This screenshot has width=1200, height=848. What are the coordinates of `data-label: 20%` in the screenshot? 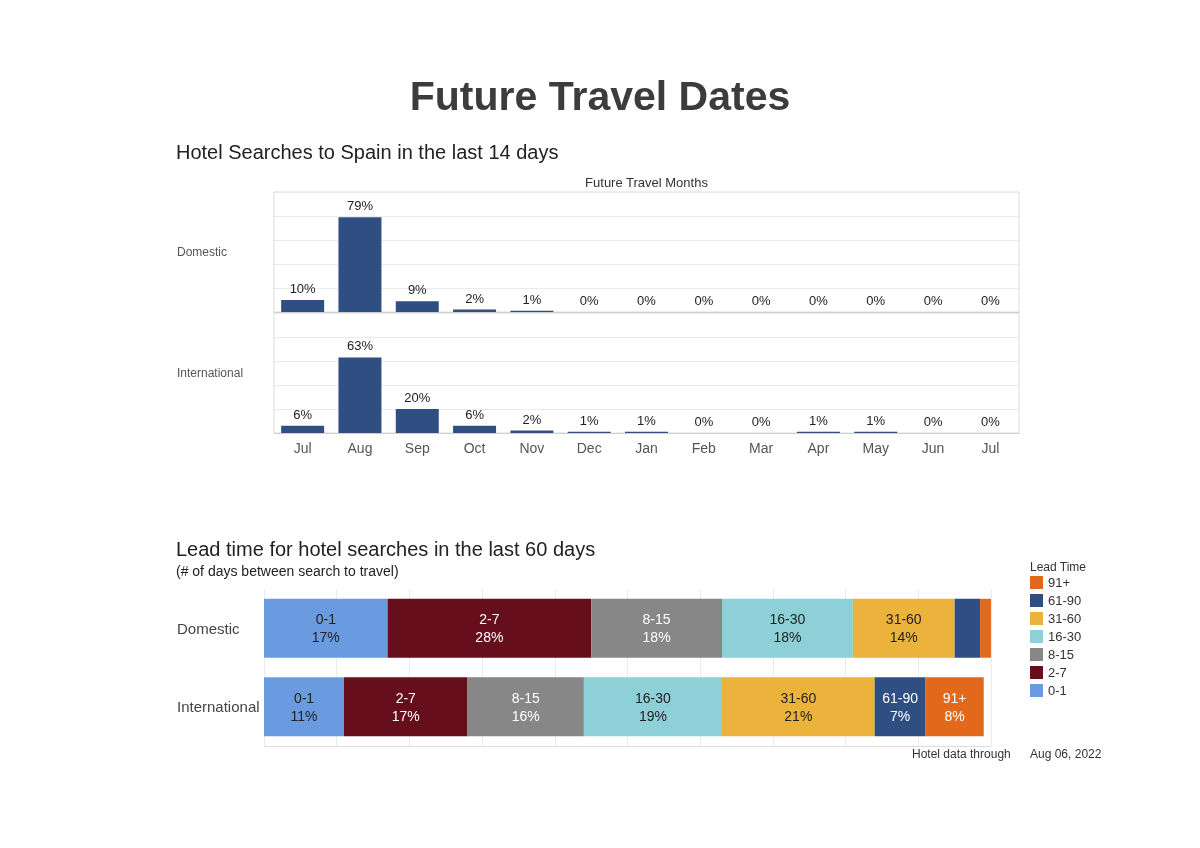 It's located at (417, 397).